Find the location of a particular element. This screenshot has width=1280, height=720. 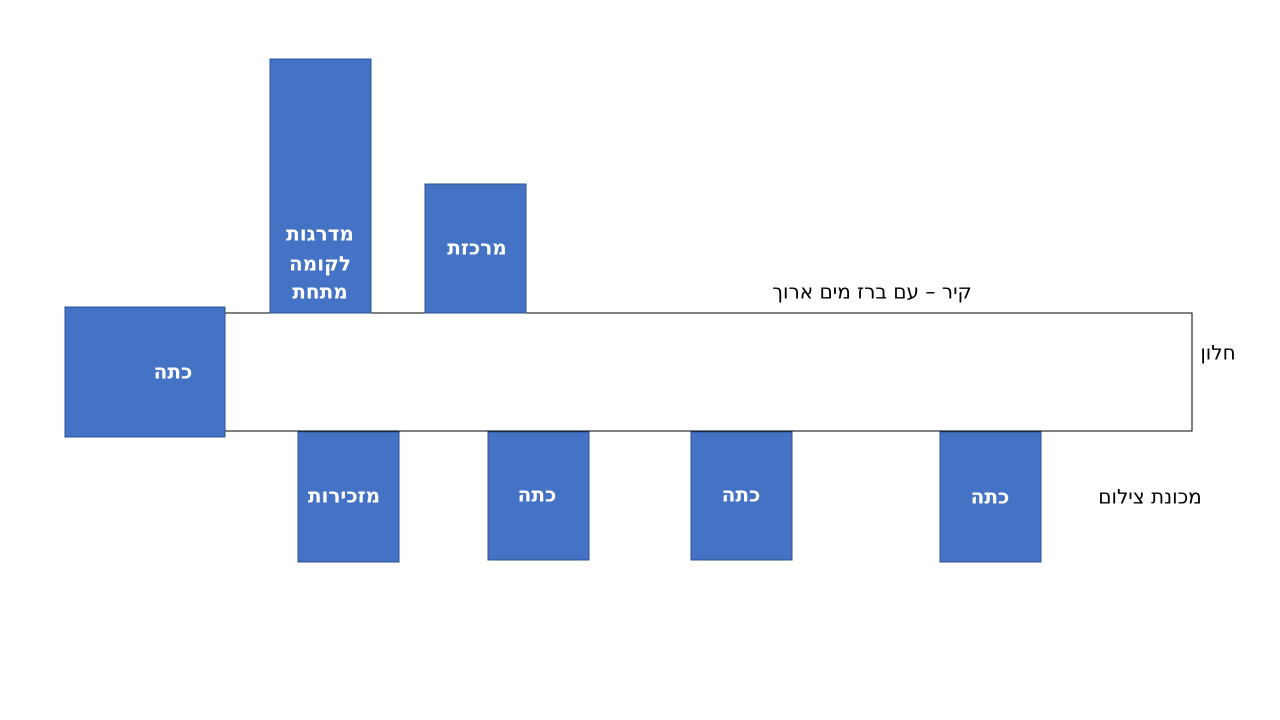

room-label: מרכזת is located at coordinates (477, 248).